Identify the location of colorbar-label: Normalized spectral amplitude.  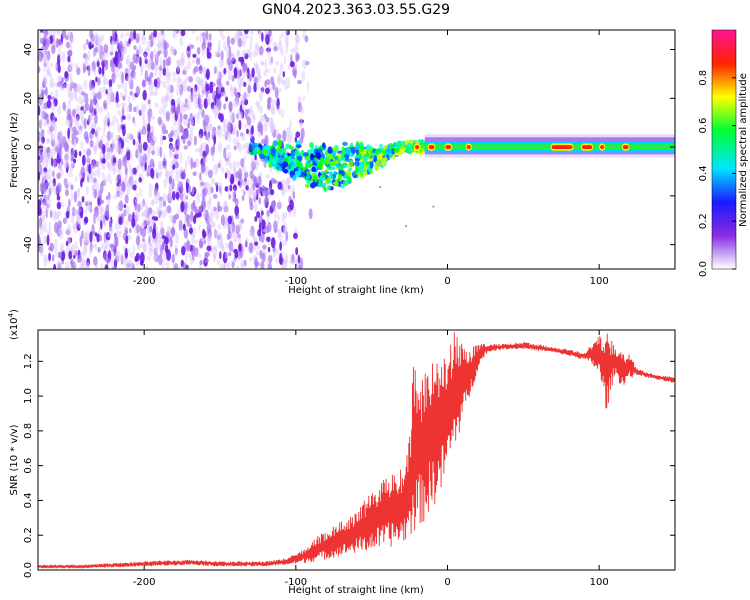
(743, 150).